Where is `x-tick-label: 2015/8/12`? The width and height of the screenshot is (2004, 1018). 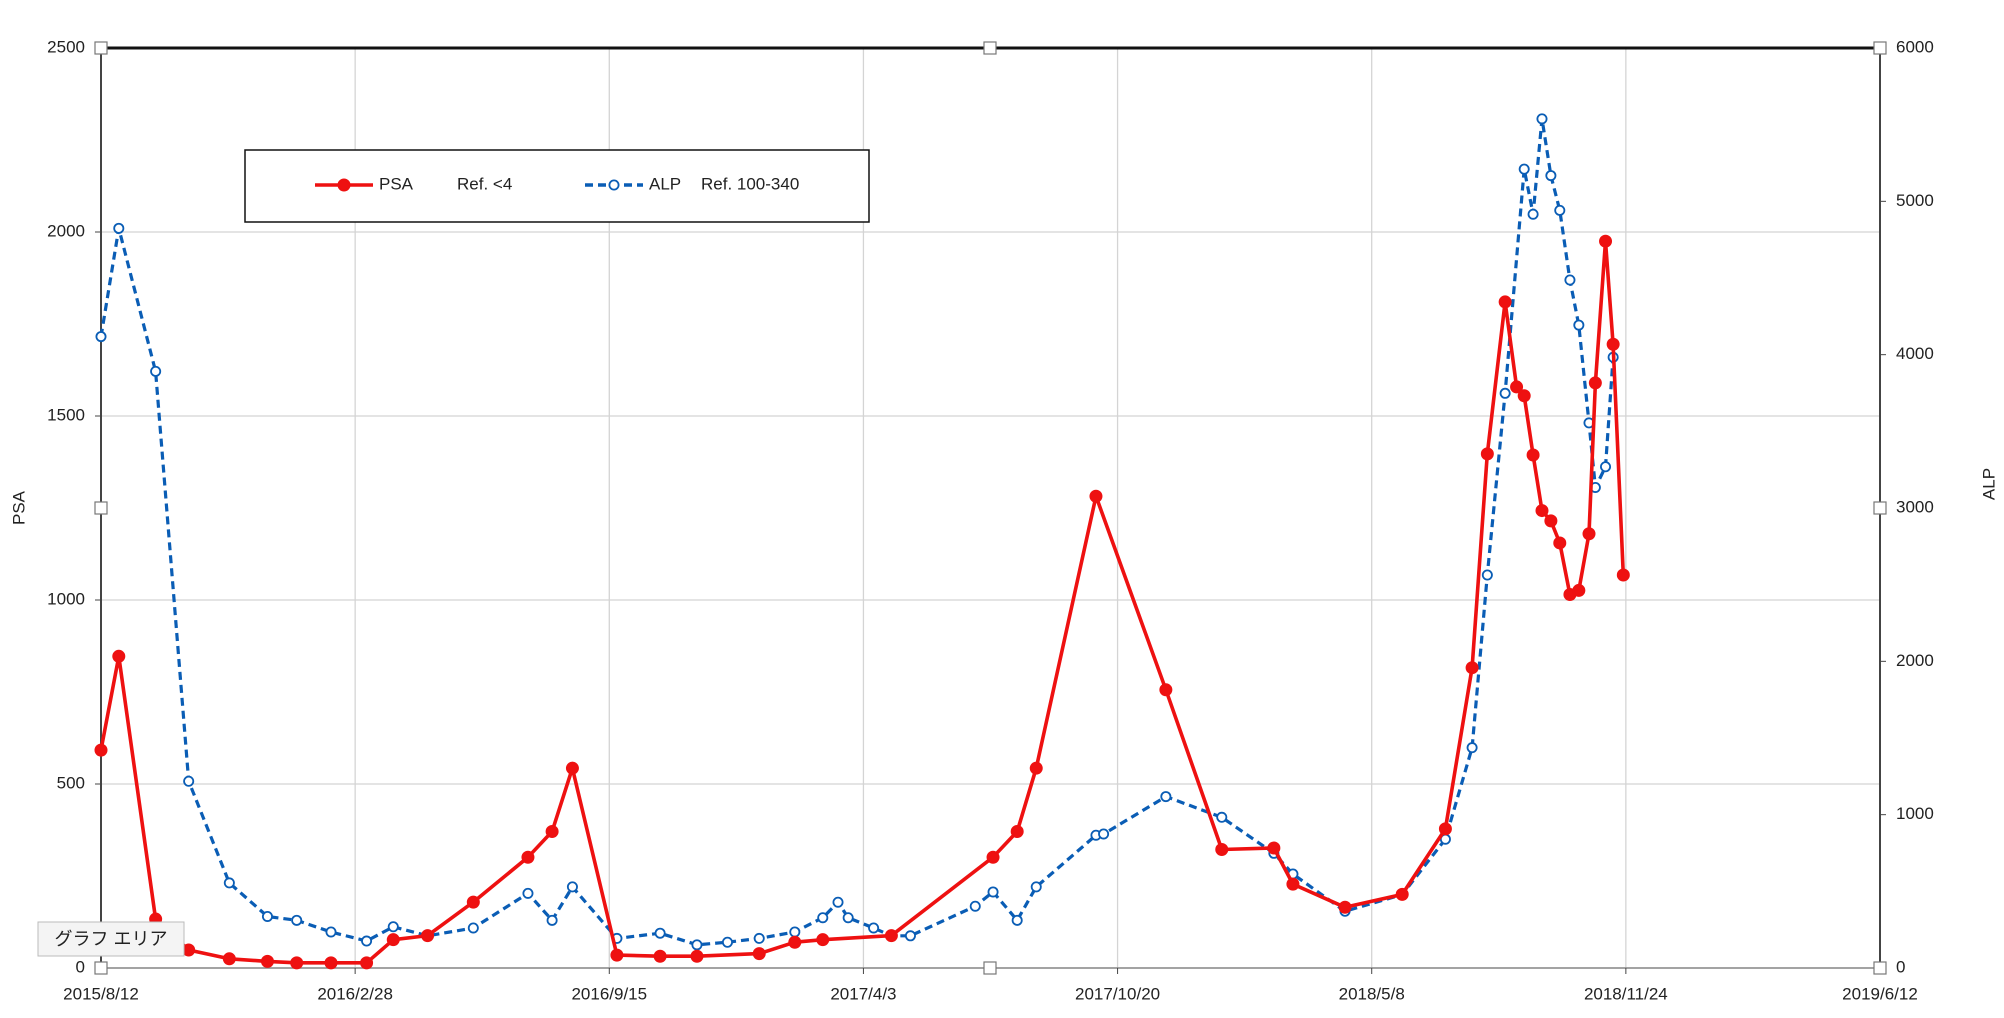 x-tick-label: 2015/8/12 is located at coordinates (101, 993).